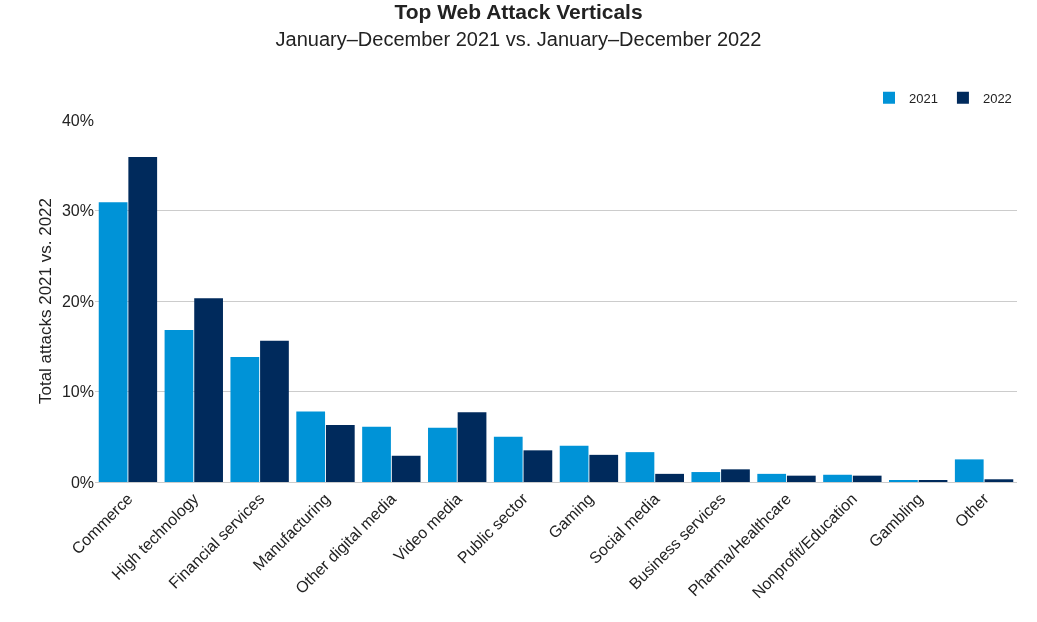 The image size is (1037, 622). I want to click on y-tick-label: 0%, so click(82, 482).